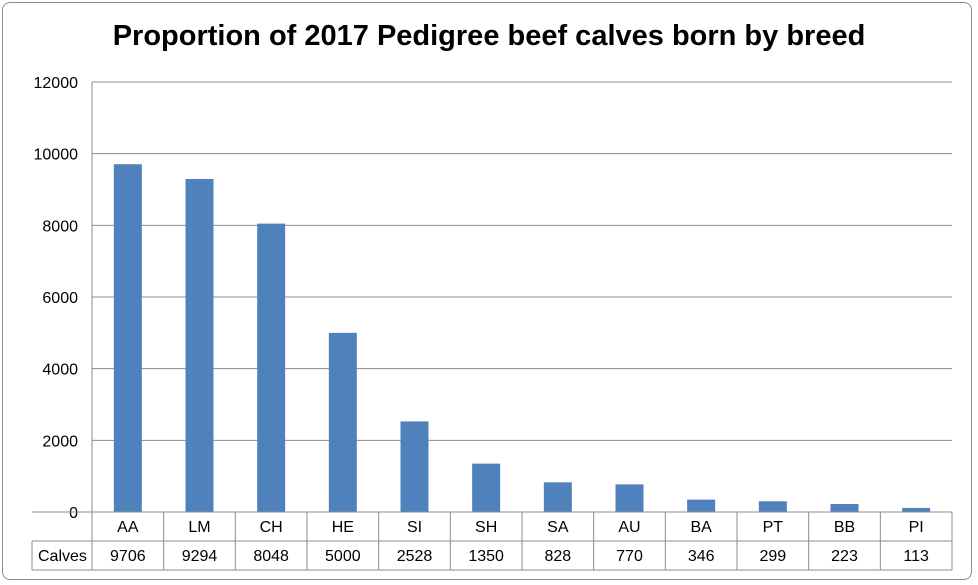 This screenshot has width=978, height=585. I want to click on bar-sh, so click(486, 487).